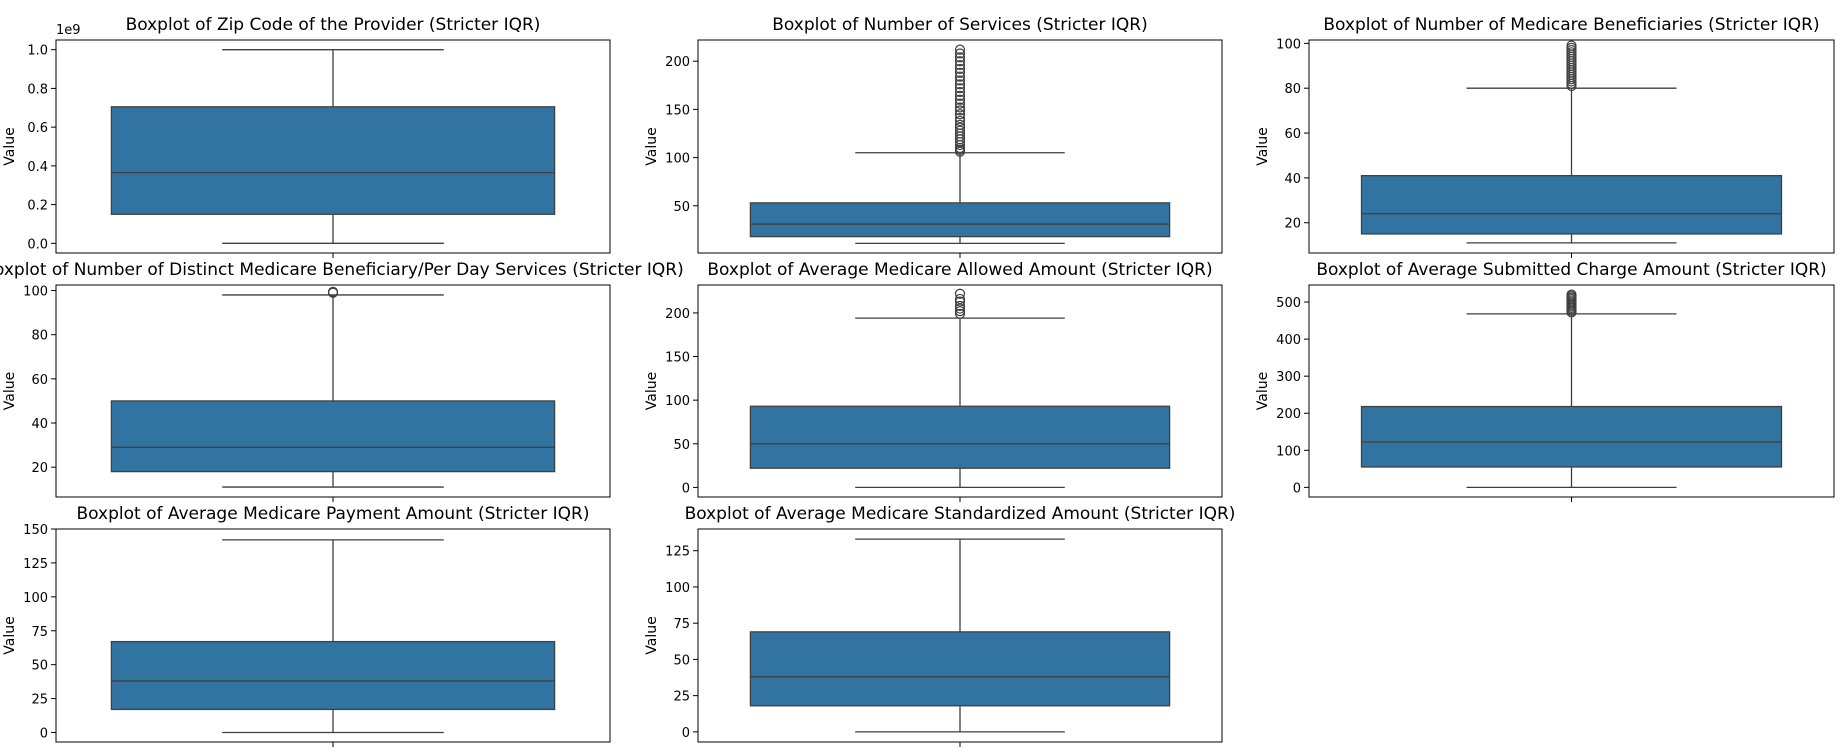 The image size is (1844, 754). What do you see at coordinates (1288, 340) in the screenshot?
I see `y-tick-label: 400` at bounding box center [1288, 340].